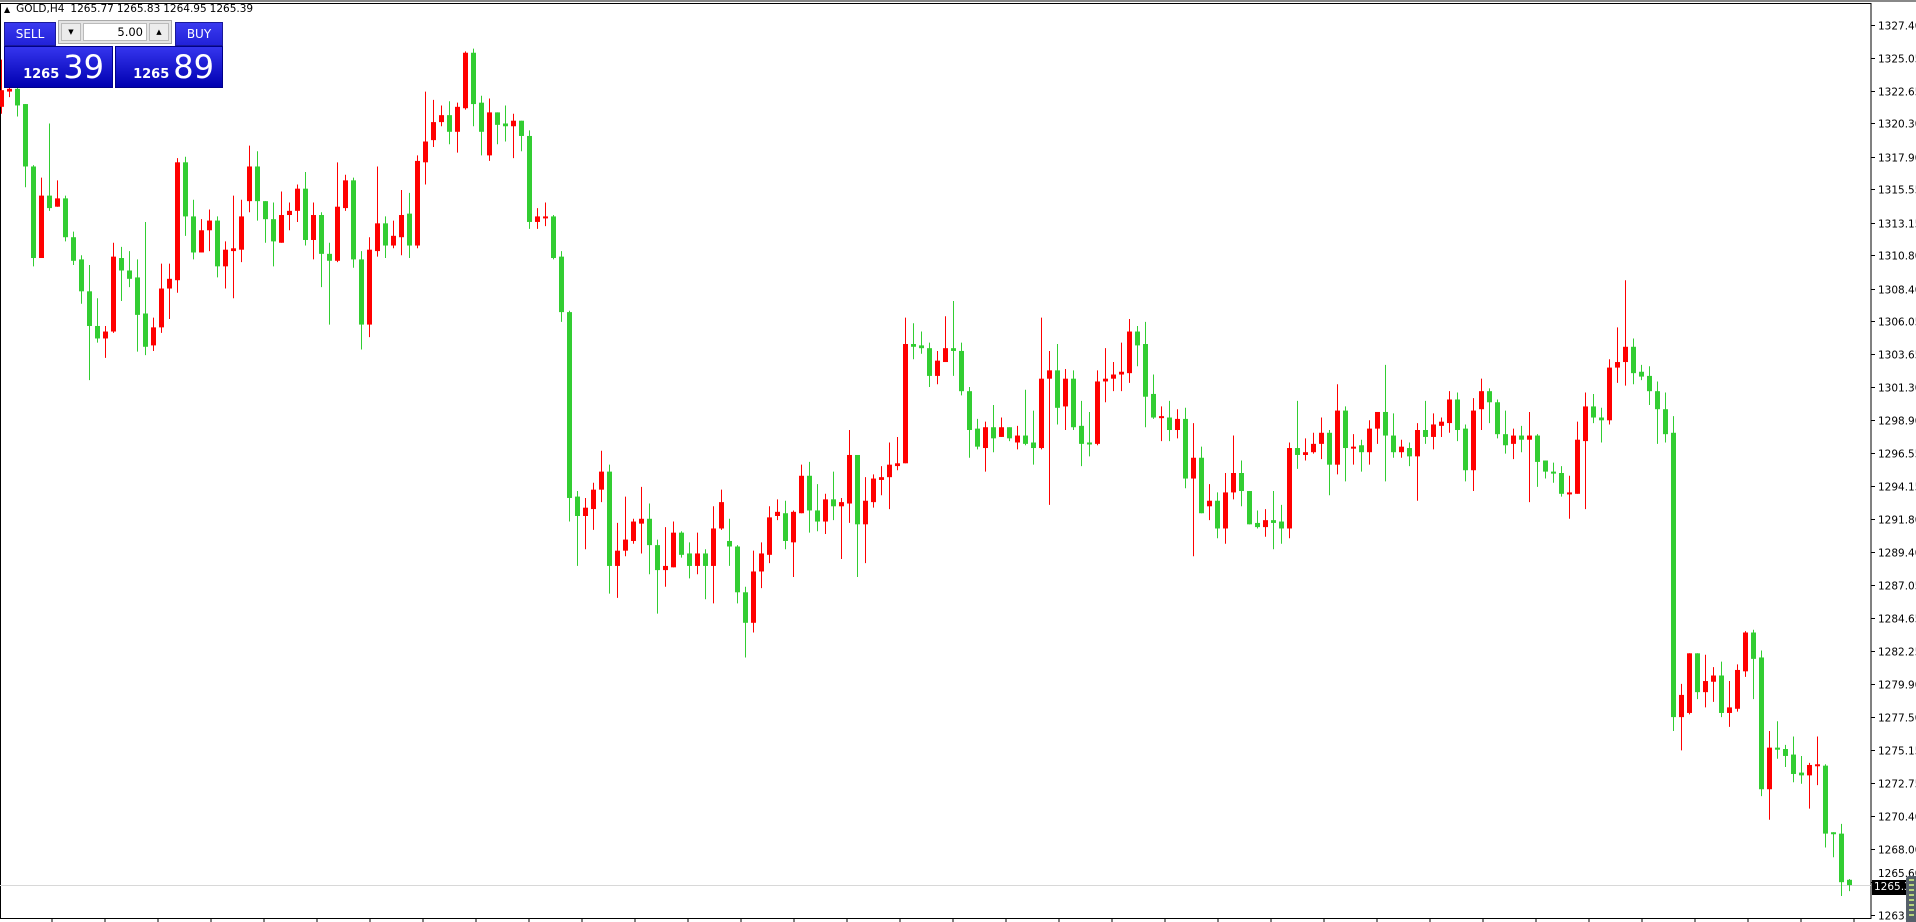 The width and height of the screenshot is (1916, 922). Describe the element at coordinates (1911, 899) in the screenshot. I see `signal-strength-icon` at that location.